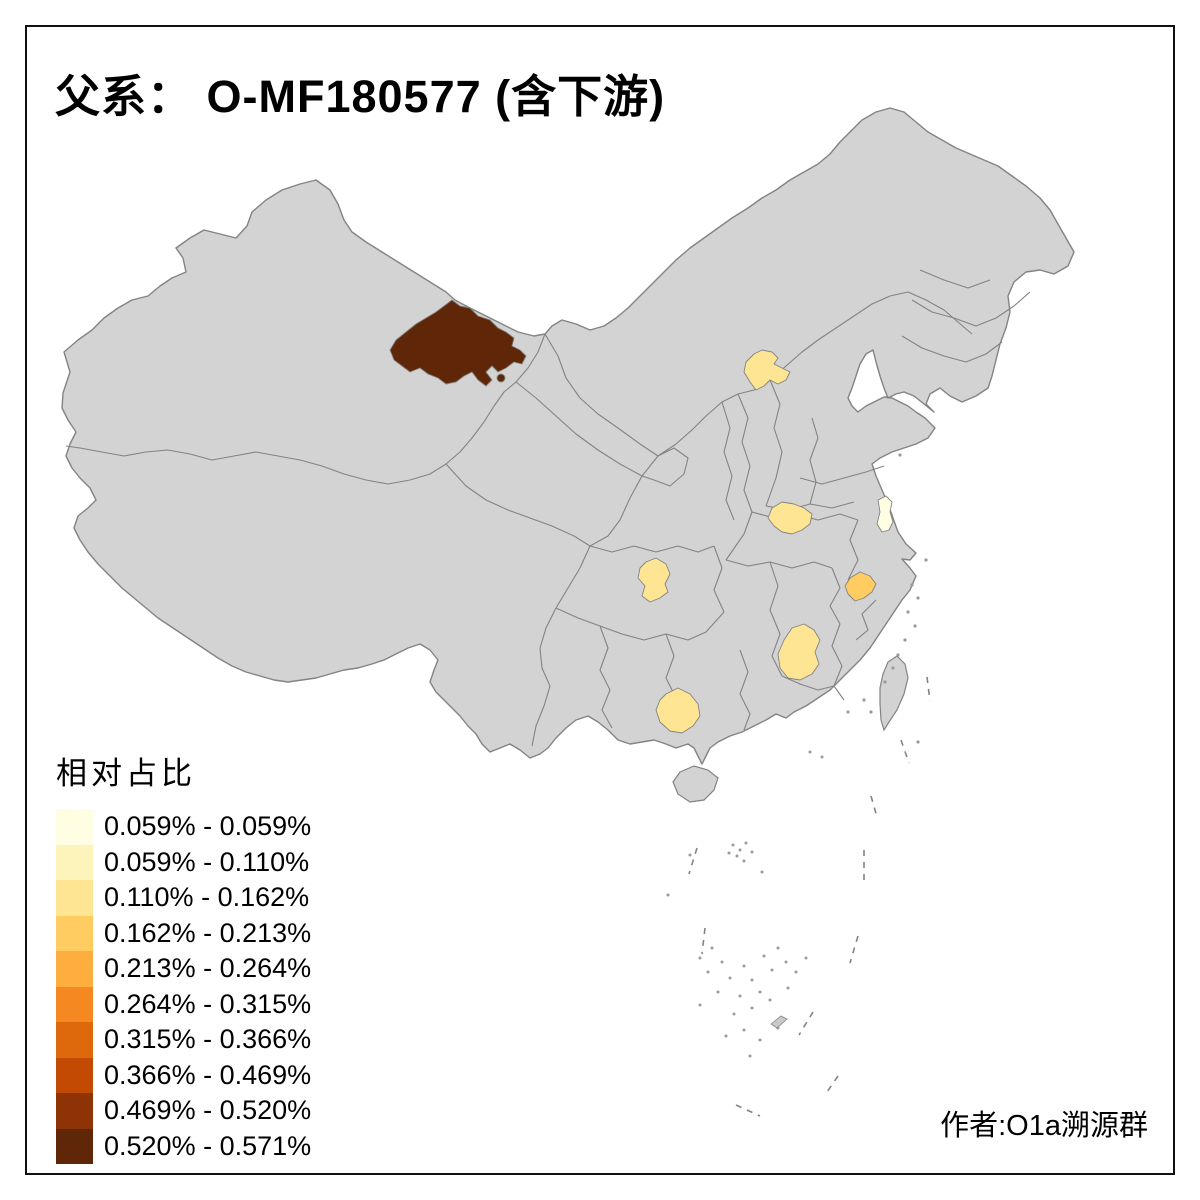 This screenshot has height=1200, width=1200. I want to click on legend-item: 0.162% - 0.213%, so click(184, 933).